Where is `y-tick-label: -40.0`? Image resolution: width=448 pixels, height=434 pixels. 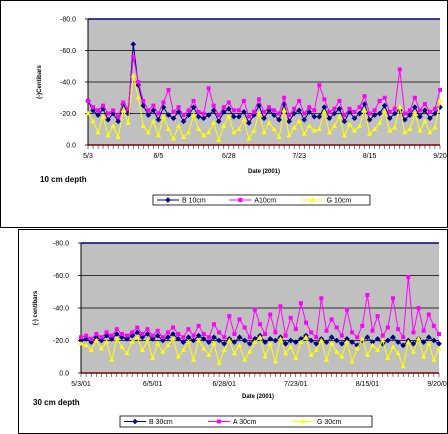 y-tick-label: -40.0 is located at coordinates (68, 83).